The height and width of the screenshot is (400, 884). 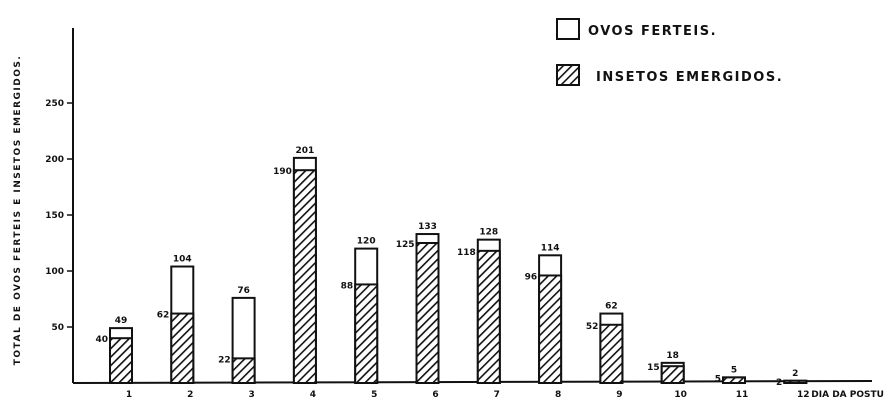 What do you see at coordinates (680, 395) in the screenshot?
I see `x-tick-label: 10` at bounding box center [680, 395].